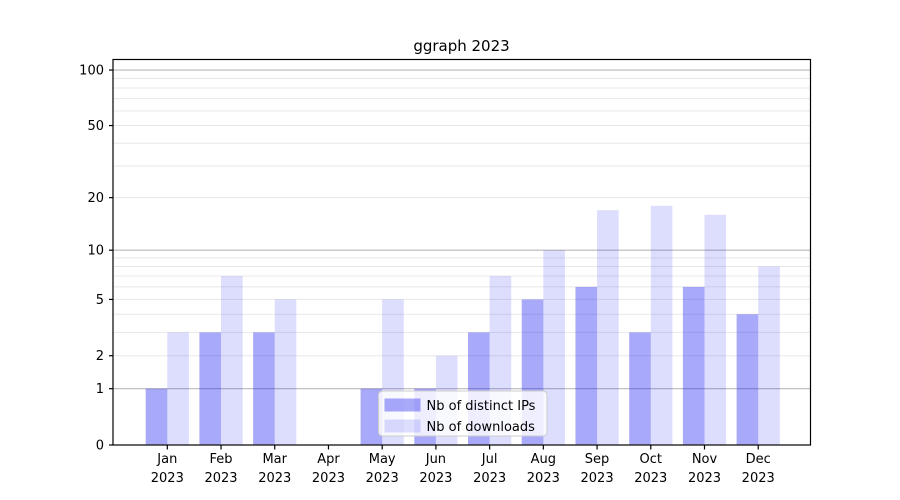 The height and width of the screenshot is (500, 900). I want to click on y-tick-label-10: 10, so click(95, 251).